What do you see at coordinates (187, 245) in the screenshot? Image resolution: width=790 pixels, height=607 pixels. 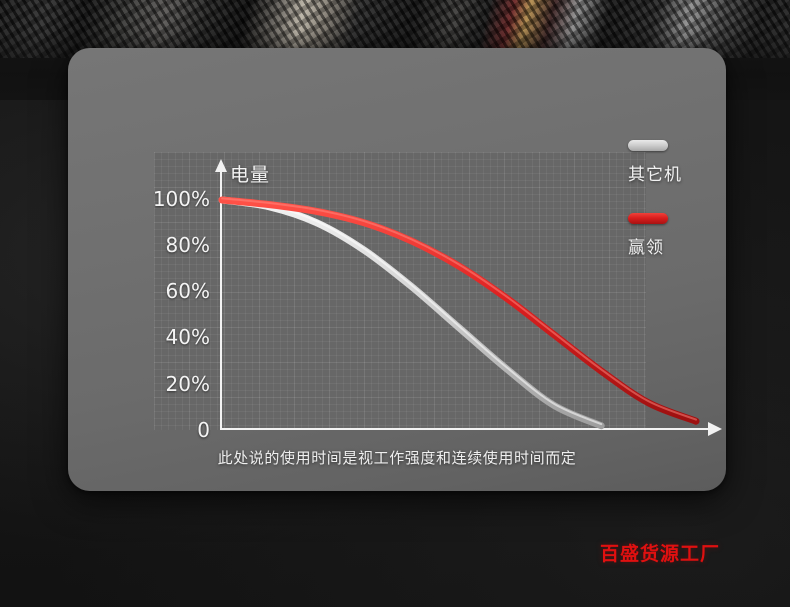 I see `y-tick-80: 80%` at bounding box center [187, 245].